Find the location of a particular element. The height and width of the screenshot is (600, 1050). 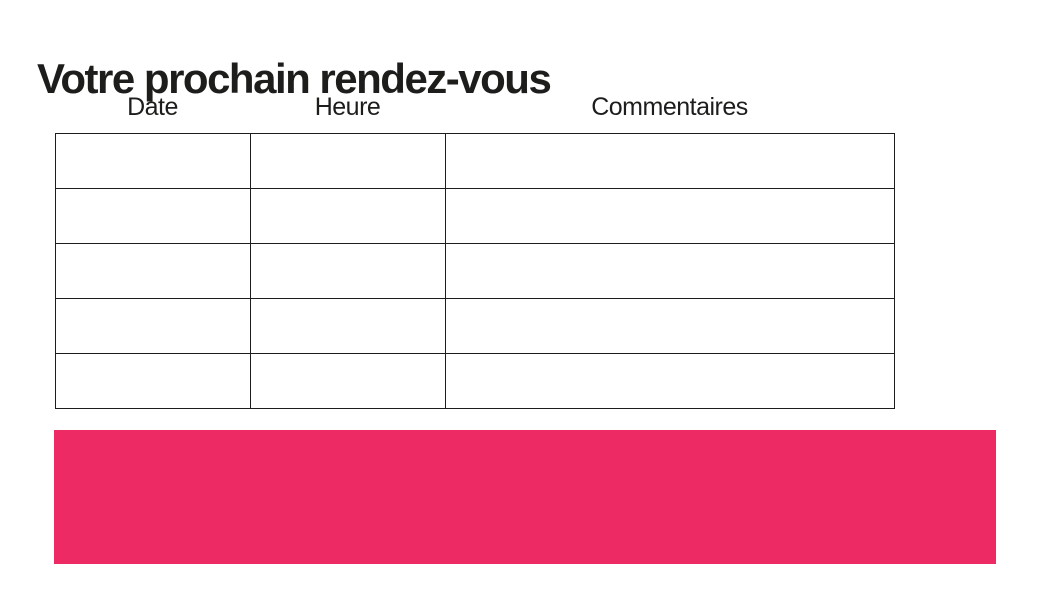

column-header-date: Date is located at coordinates (152, 107).